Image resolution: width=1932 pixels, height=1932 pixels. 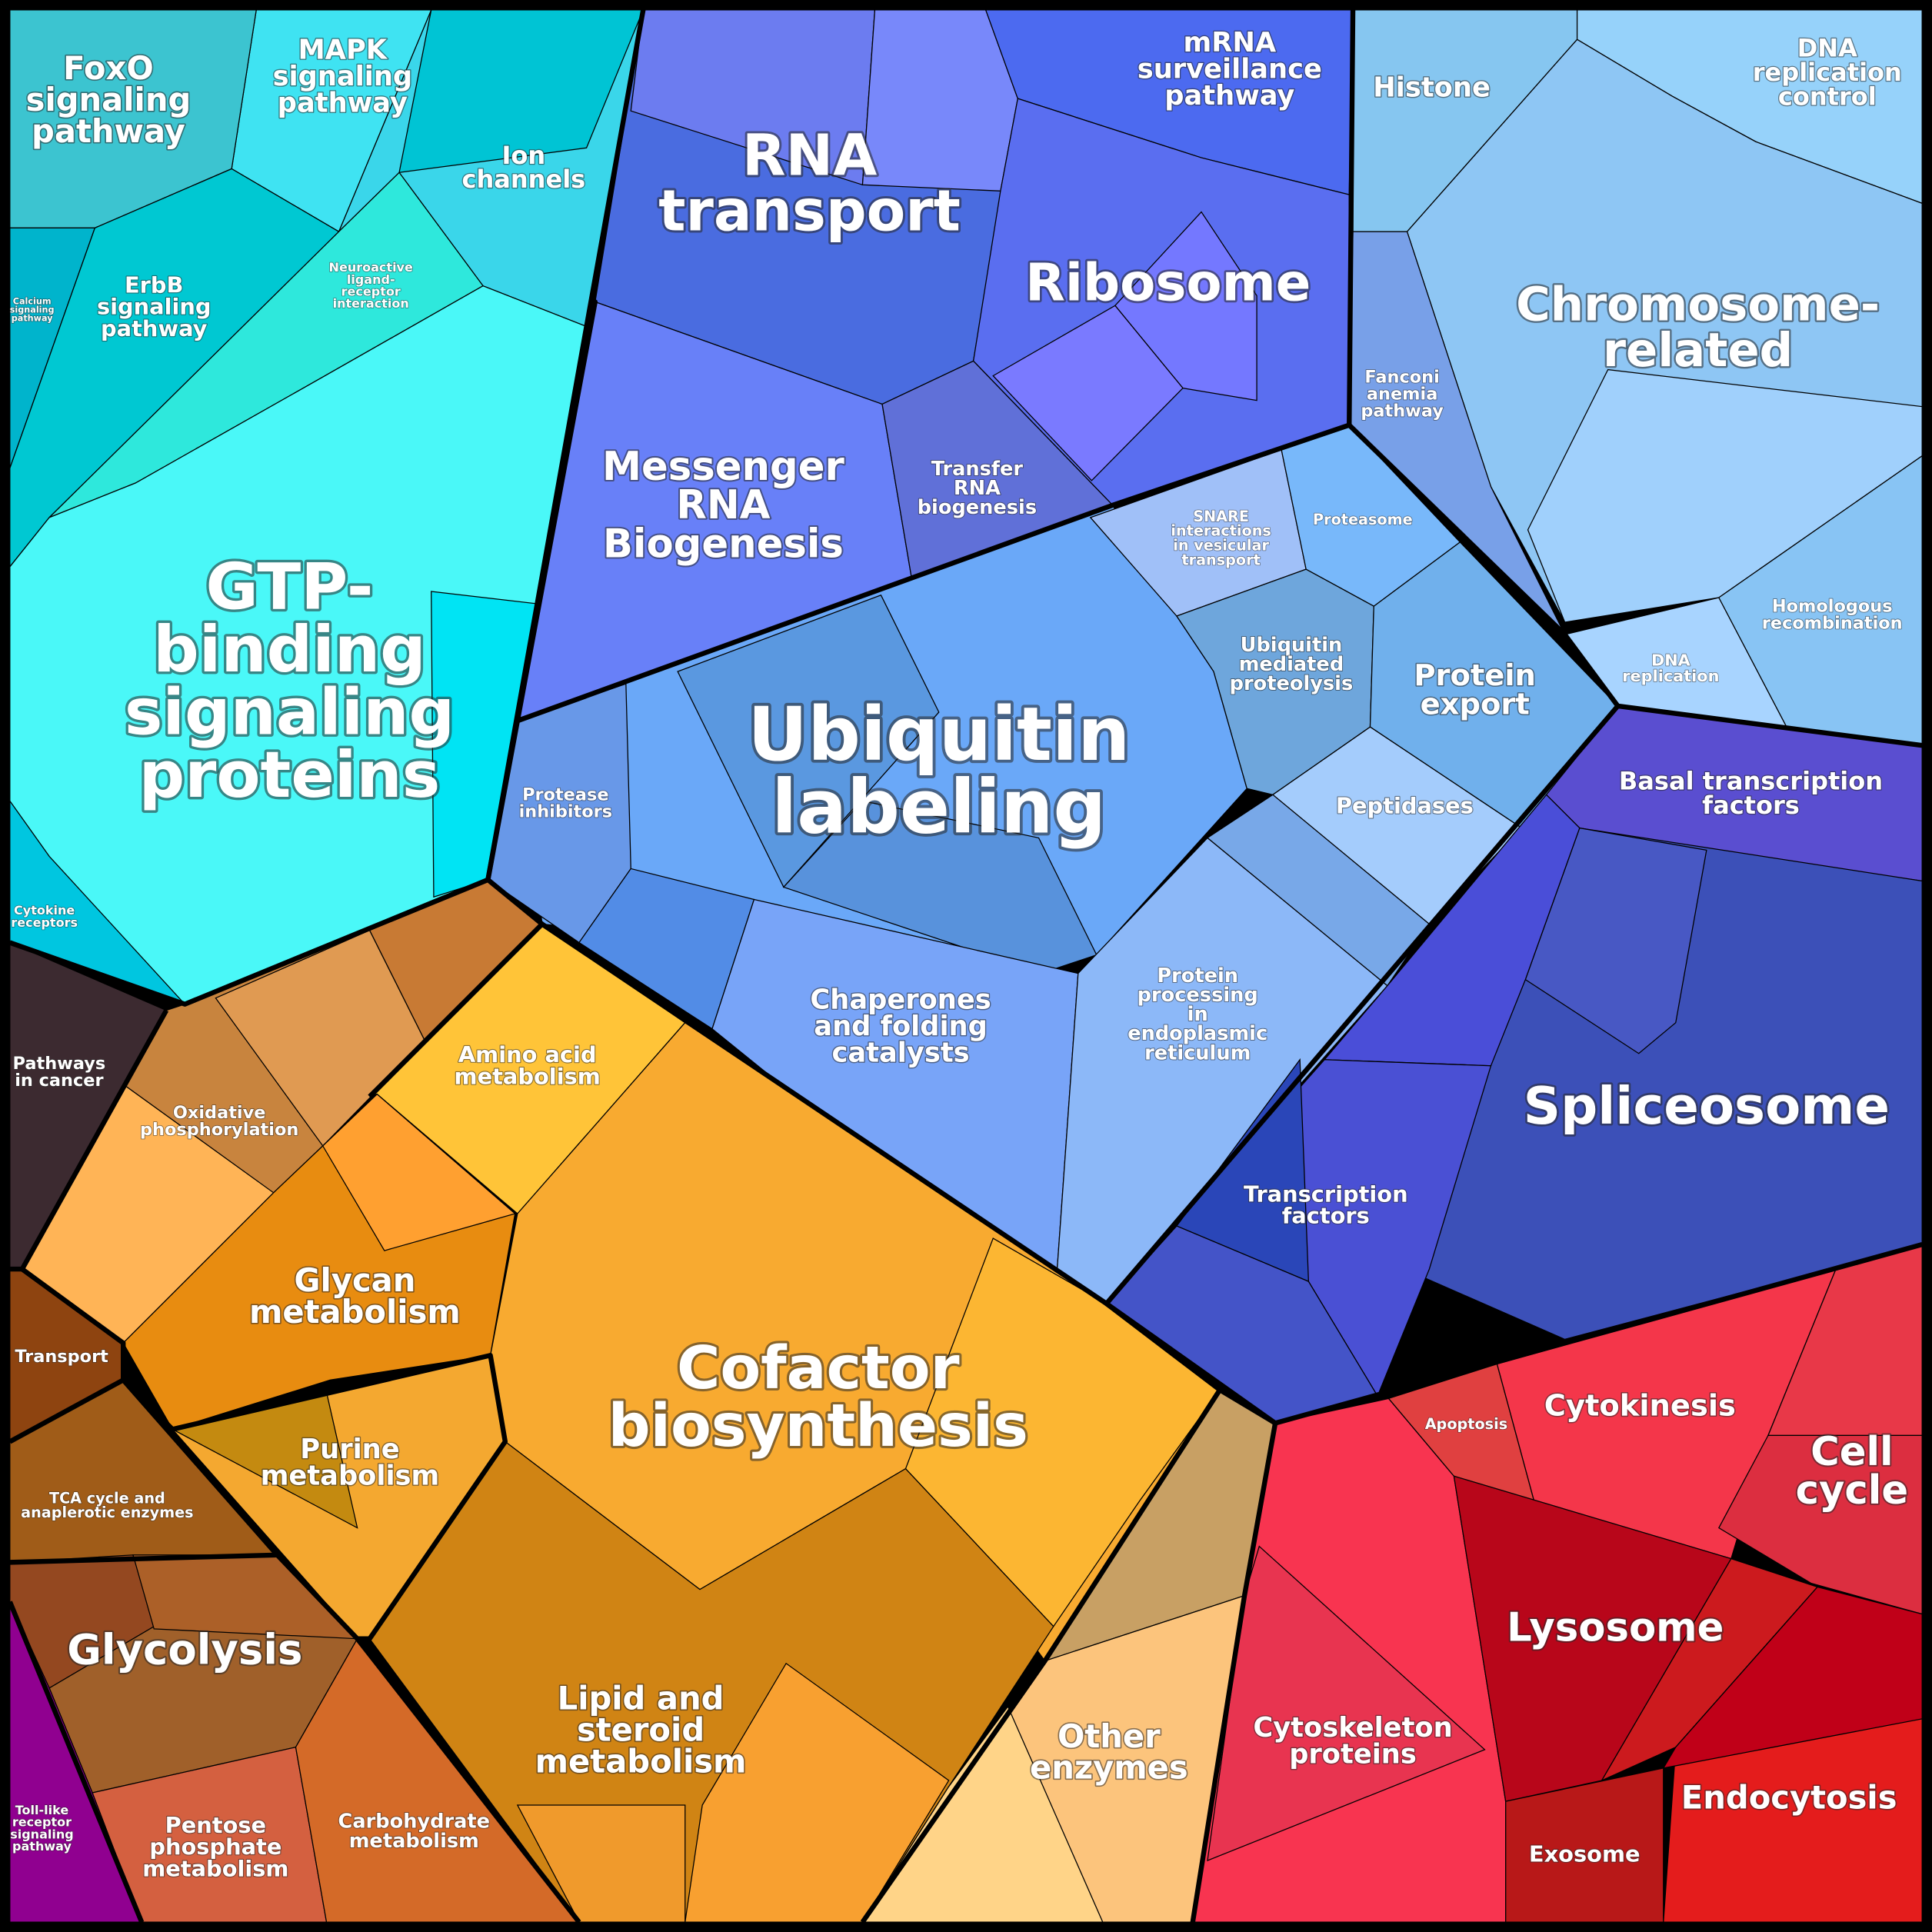 I want to click on node-label: Neuroactive ligand-receptor interaction, so click(x=371, y=285).